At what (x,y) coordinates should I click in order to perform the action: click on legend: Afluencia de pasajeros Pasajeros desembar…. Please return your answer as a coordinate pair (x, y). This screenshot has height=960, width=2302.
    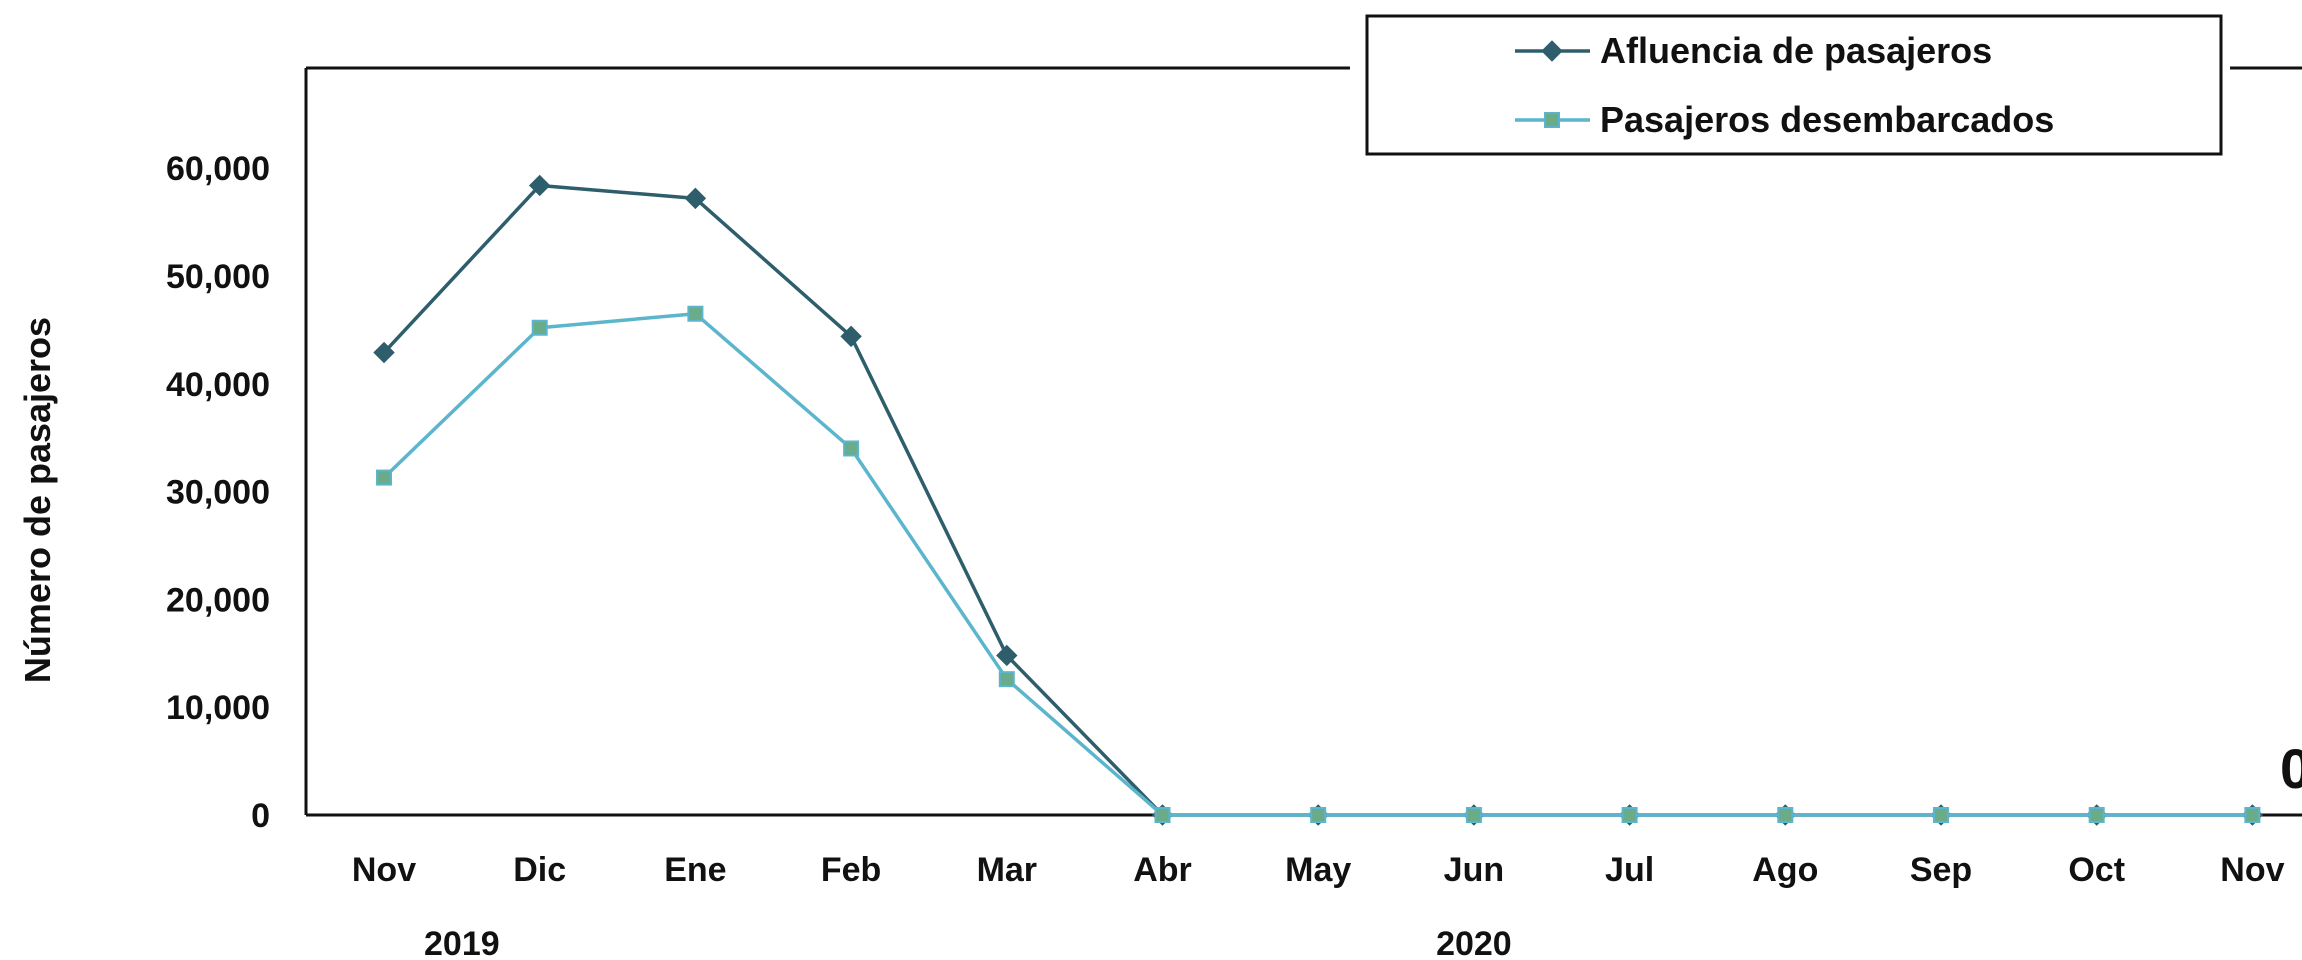
    Looking at the image, I should click on (1794, 85).